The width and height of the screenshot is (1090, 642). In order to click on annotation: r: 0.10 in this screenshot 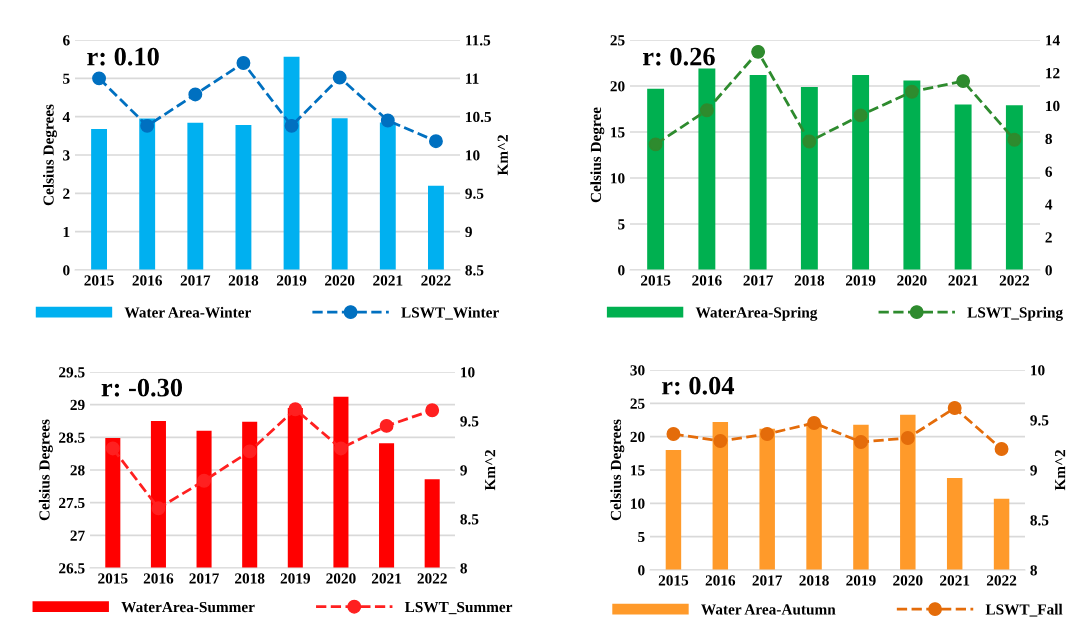, I will do `click(123, 56)`.